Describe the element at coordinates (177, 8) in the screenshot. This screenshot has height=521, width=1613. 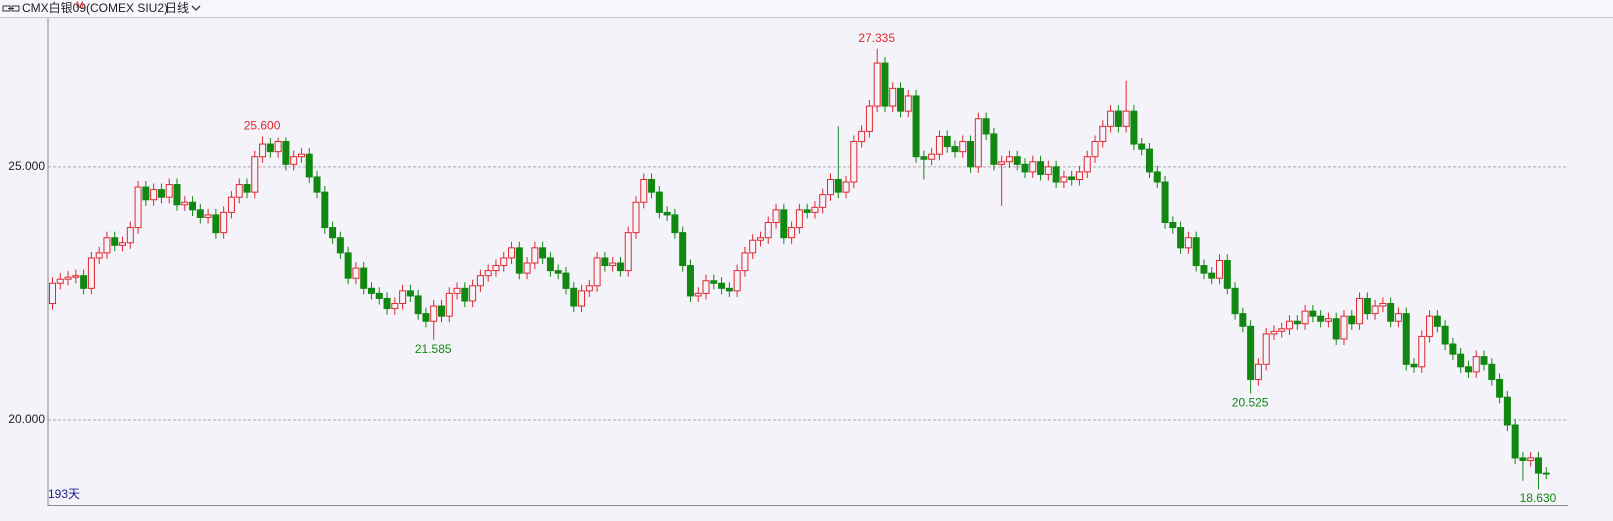
I see `period-selector: 日线` at that location.